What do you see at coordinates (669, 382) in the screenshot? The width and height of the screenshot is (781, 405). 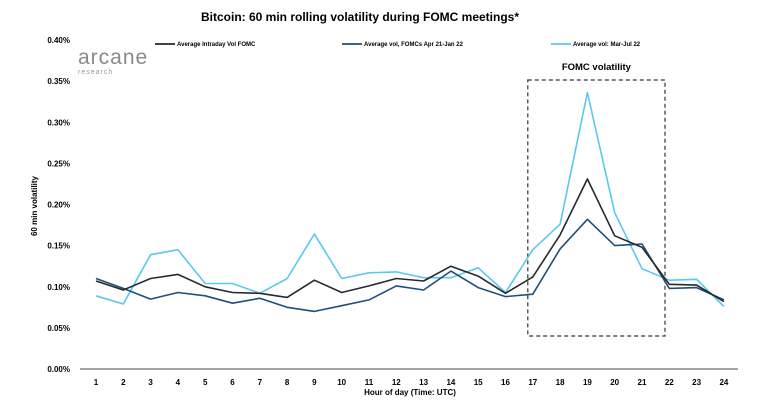 I see `x-tick-label: 22` at bounding box center [669, 382].